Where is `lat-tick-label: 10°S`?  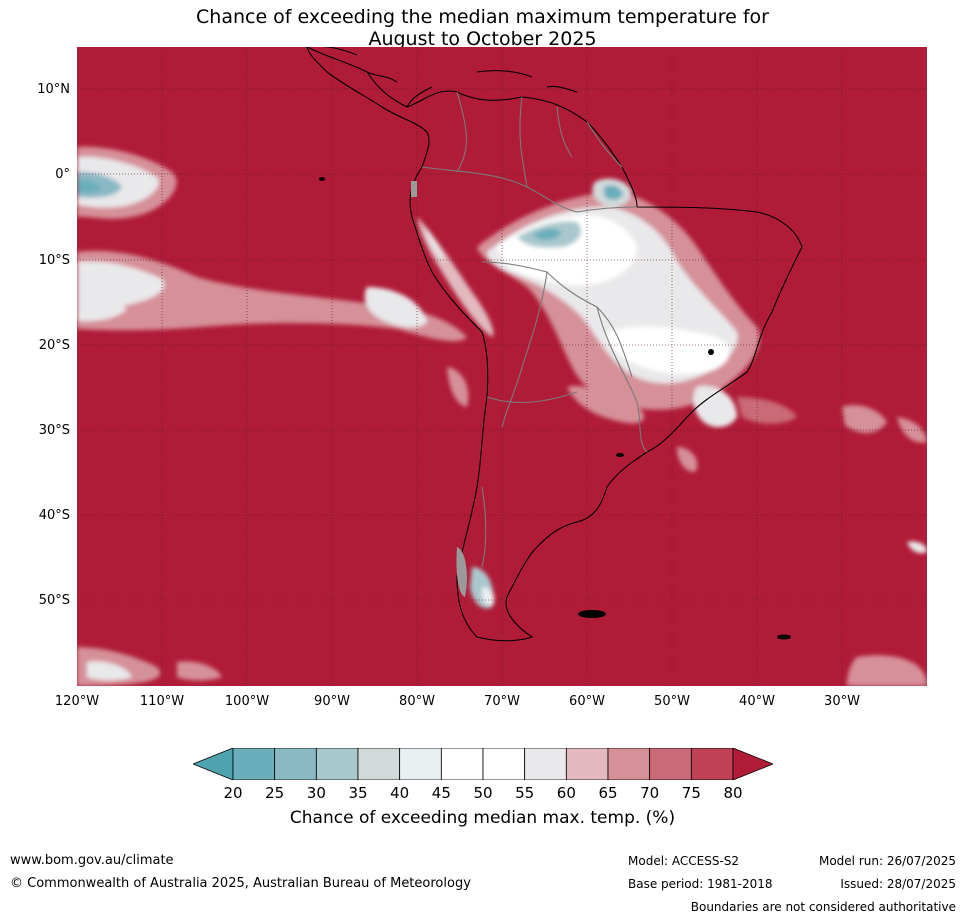 lat-tick-label: 10°S is located at coordinates (54, 260).